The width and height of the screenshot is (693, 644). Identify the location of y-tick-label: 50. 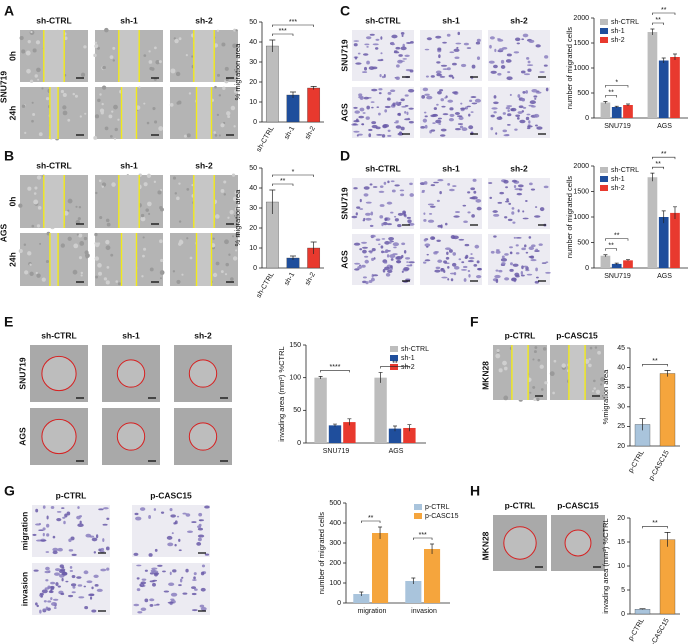
(297, 410).